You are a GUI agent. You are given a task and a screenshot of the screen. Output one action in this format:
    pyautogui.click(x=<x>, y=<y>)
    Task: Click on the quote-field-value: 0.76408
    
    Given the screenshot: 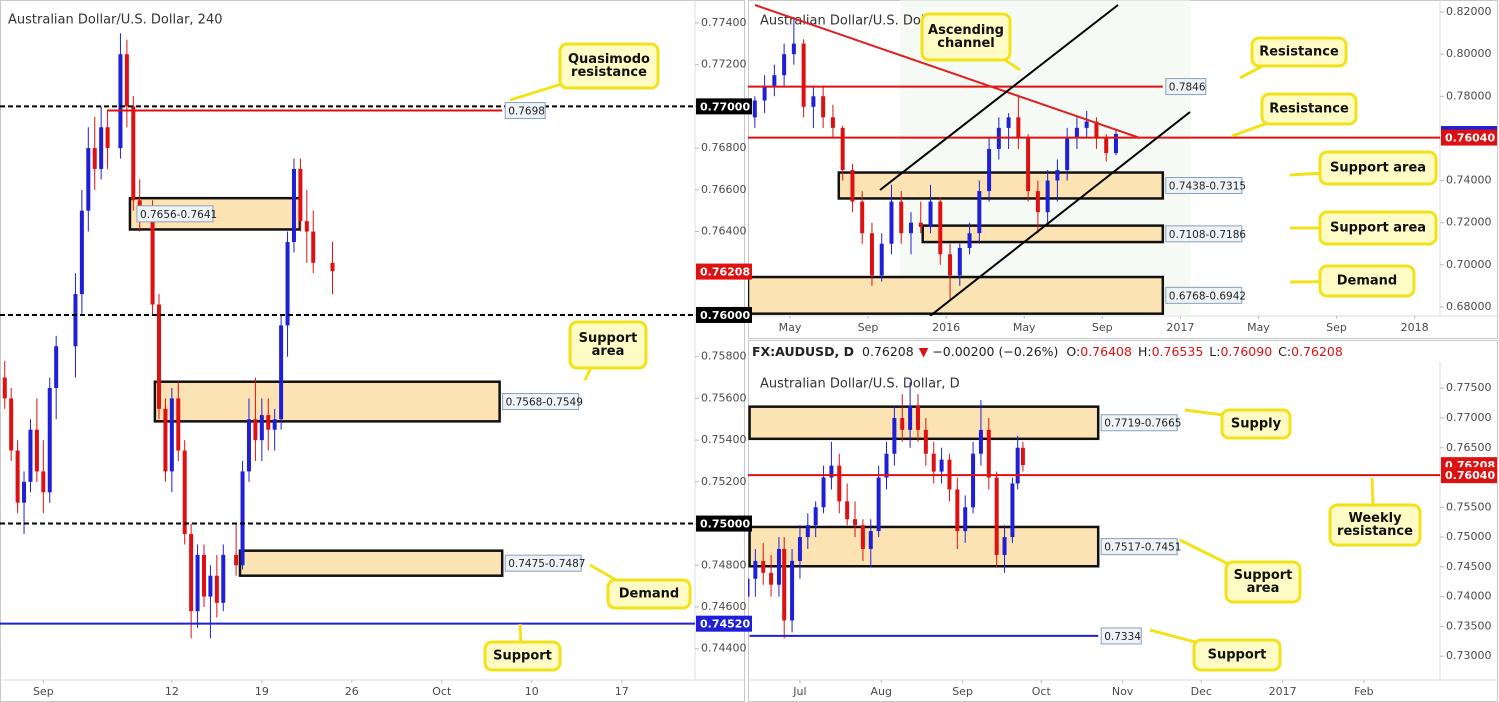 What is the action you would take?
    pyautogui.click(x=1106, y=351)
    